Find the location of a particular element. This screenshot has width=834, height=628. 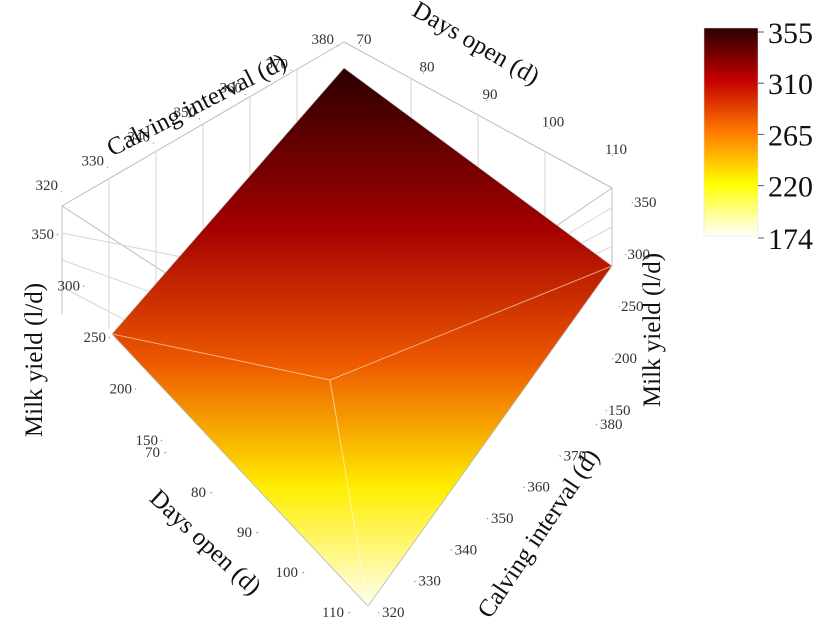

axis-title-calving-interval-bottom: Calving interval (d) is located at coordinates (538, 534).